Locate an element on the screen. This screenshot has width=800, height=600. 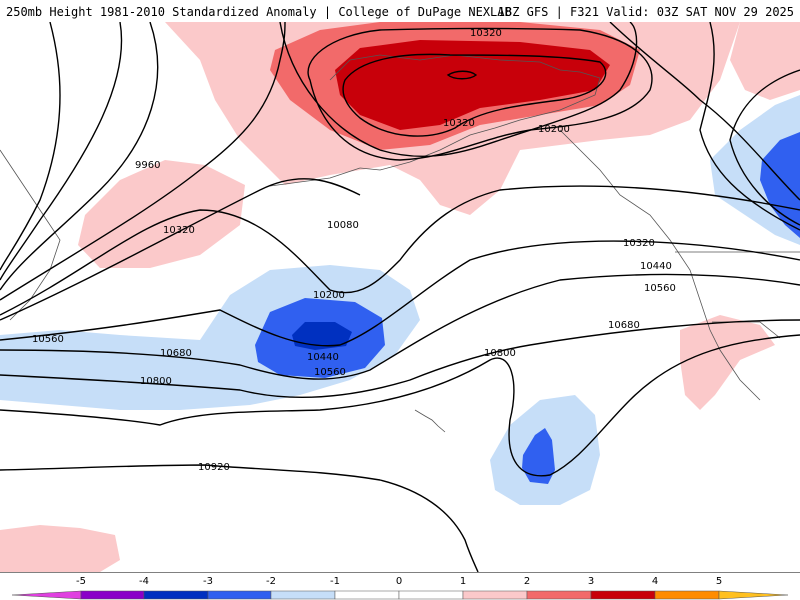
swatch-zero-low is located at coordinates (367, 595).